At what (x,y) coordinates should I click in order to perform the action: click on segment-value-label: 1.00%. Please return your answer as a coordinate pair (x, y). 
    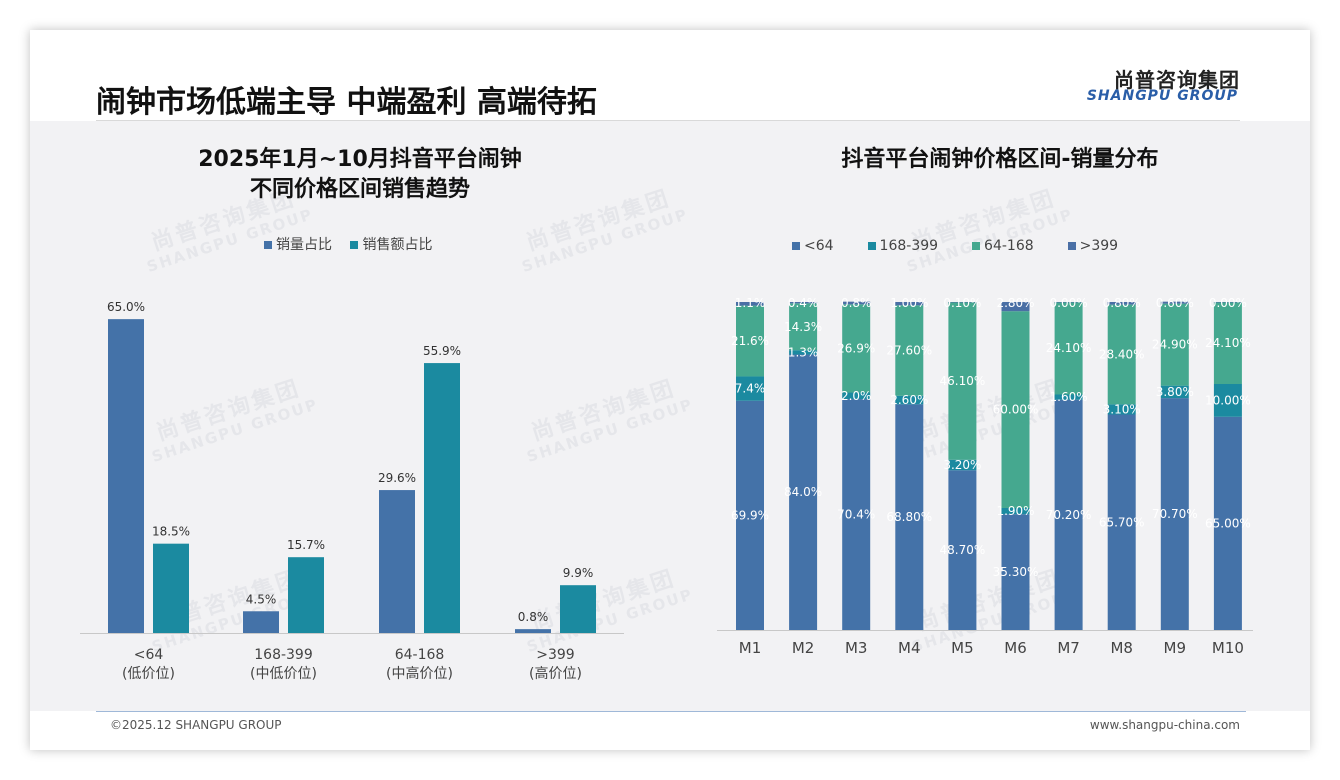
    Looking at the image, I should click on (909, 303).